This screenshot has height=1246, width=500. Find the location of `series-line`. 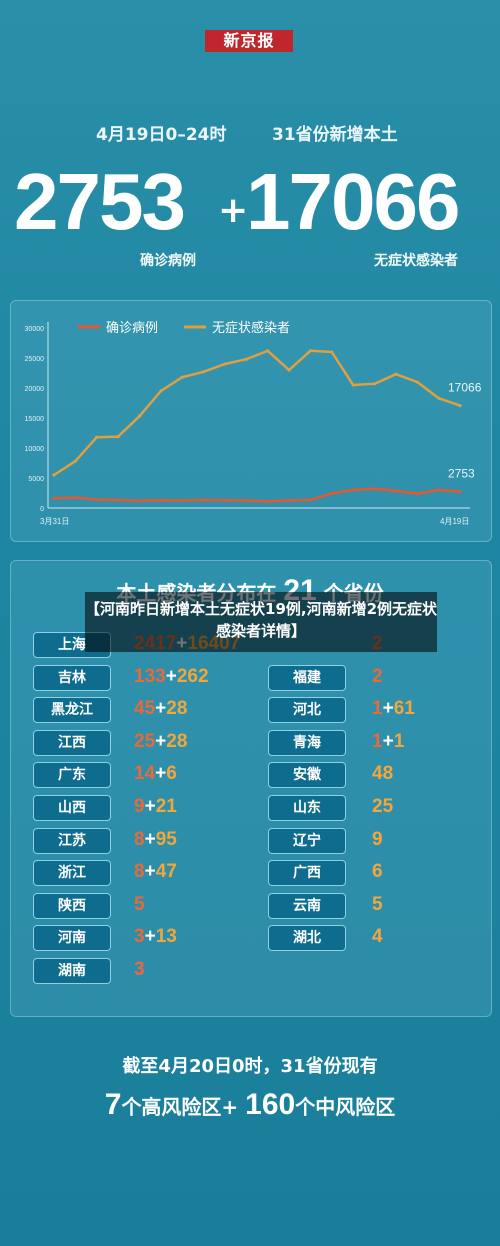

series-line is located at coordinates (257, 495).